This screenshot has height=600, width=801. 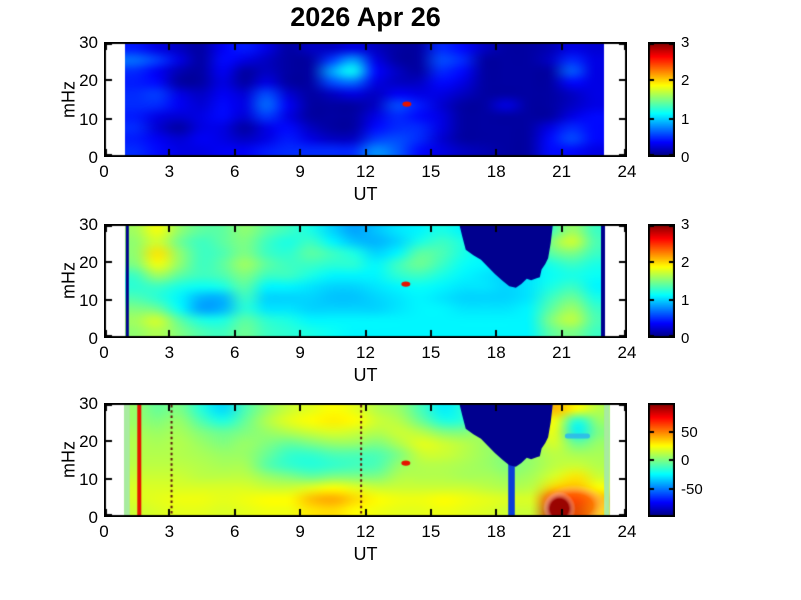 What do you see at coordinates (661, 281) in the screenshot?
I see `colorbar-middle` at bounding box center [661, 281].